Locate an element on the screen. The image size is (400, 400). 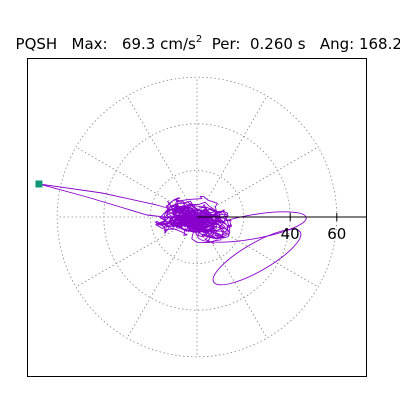
radial-ticks: 40 60 is located at coordinates (313, 228).